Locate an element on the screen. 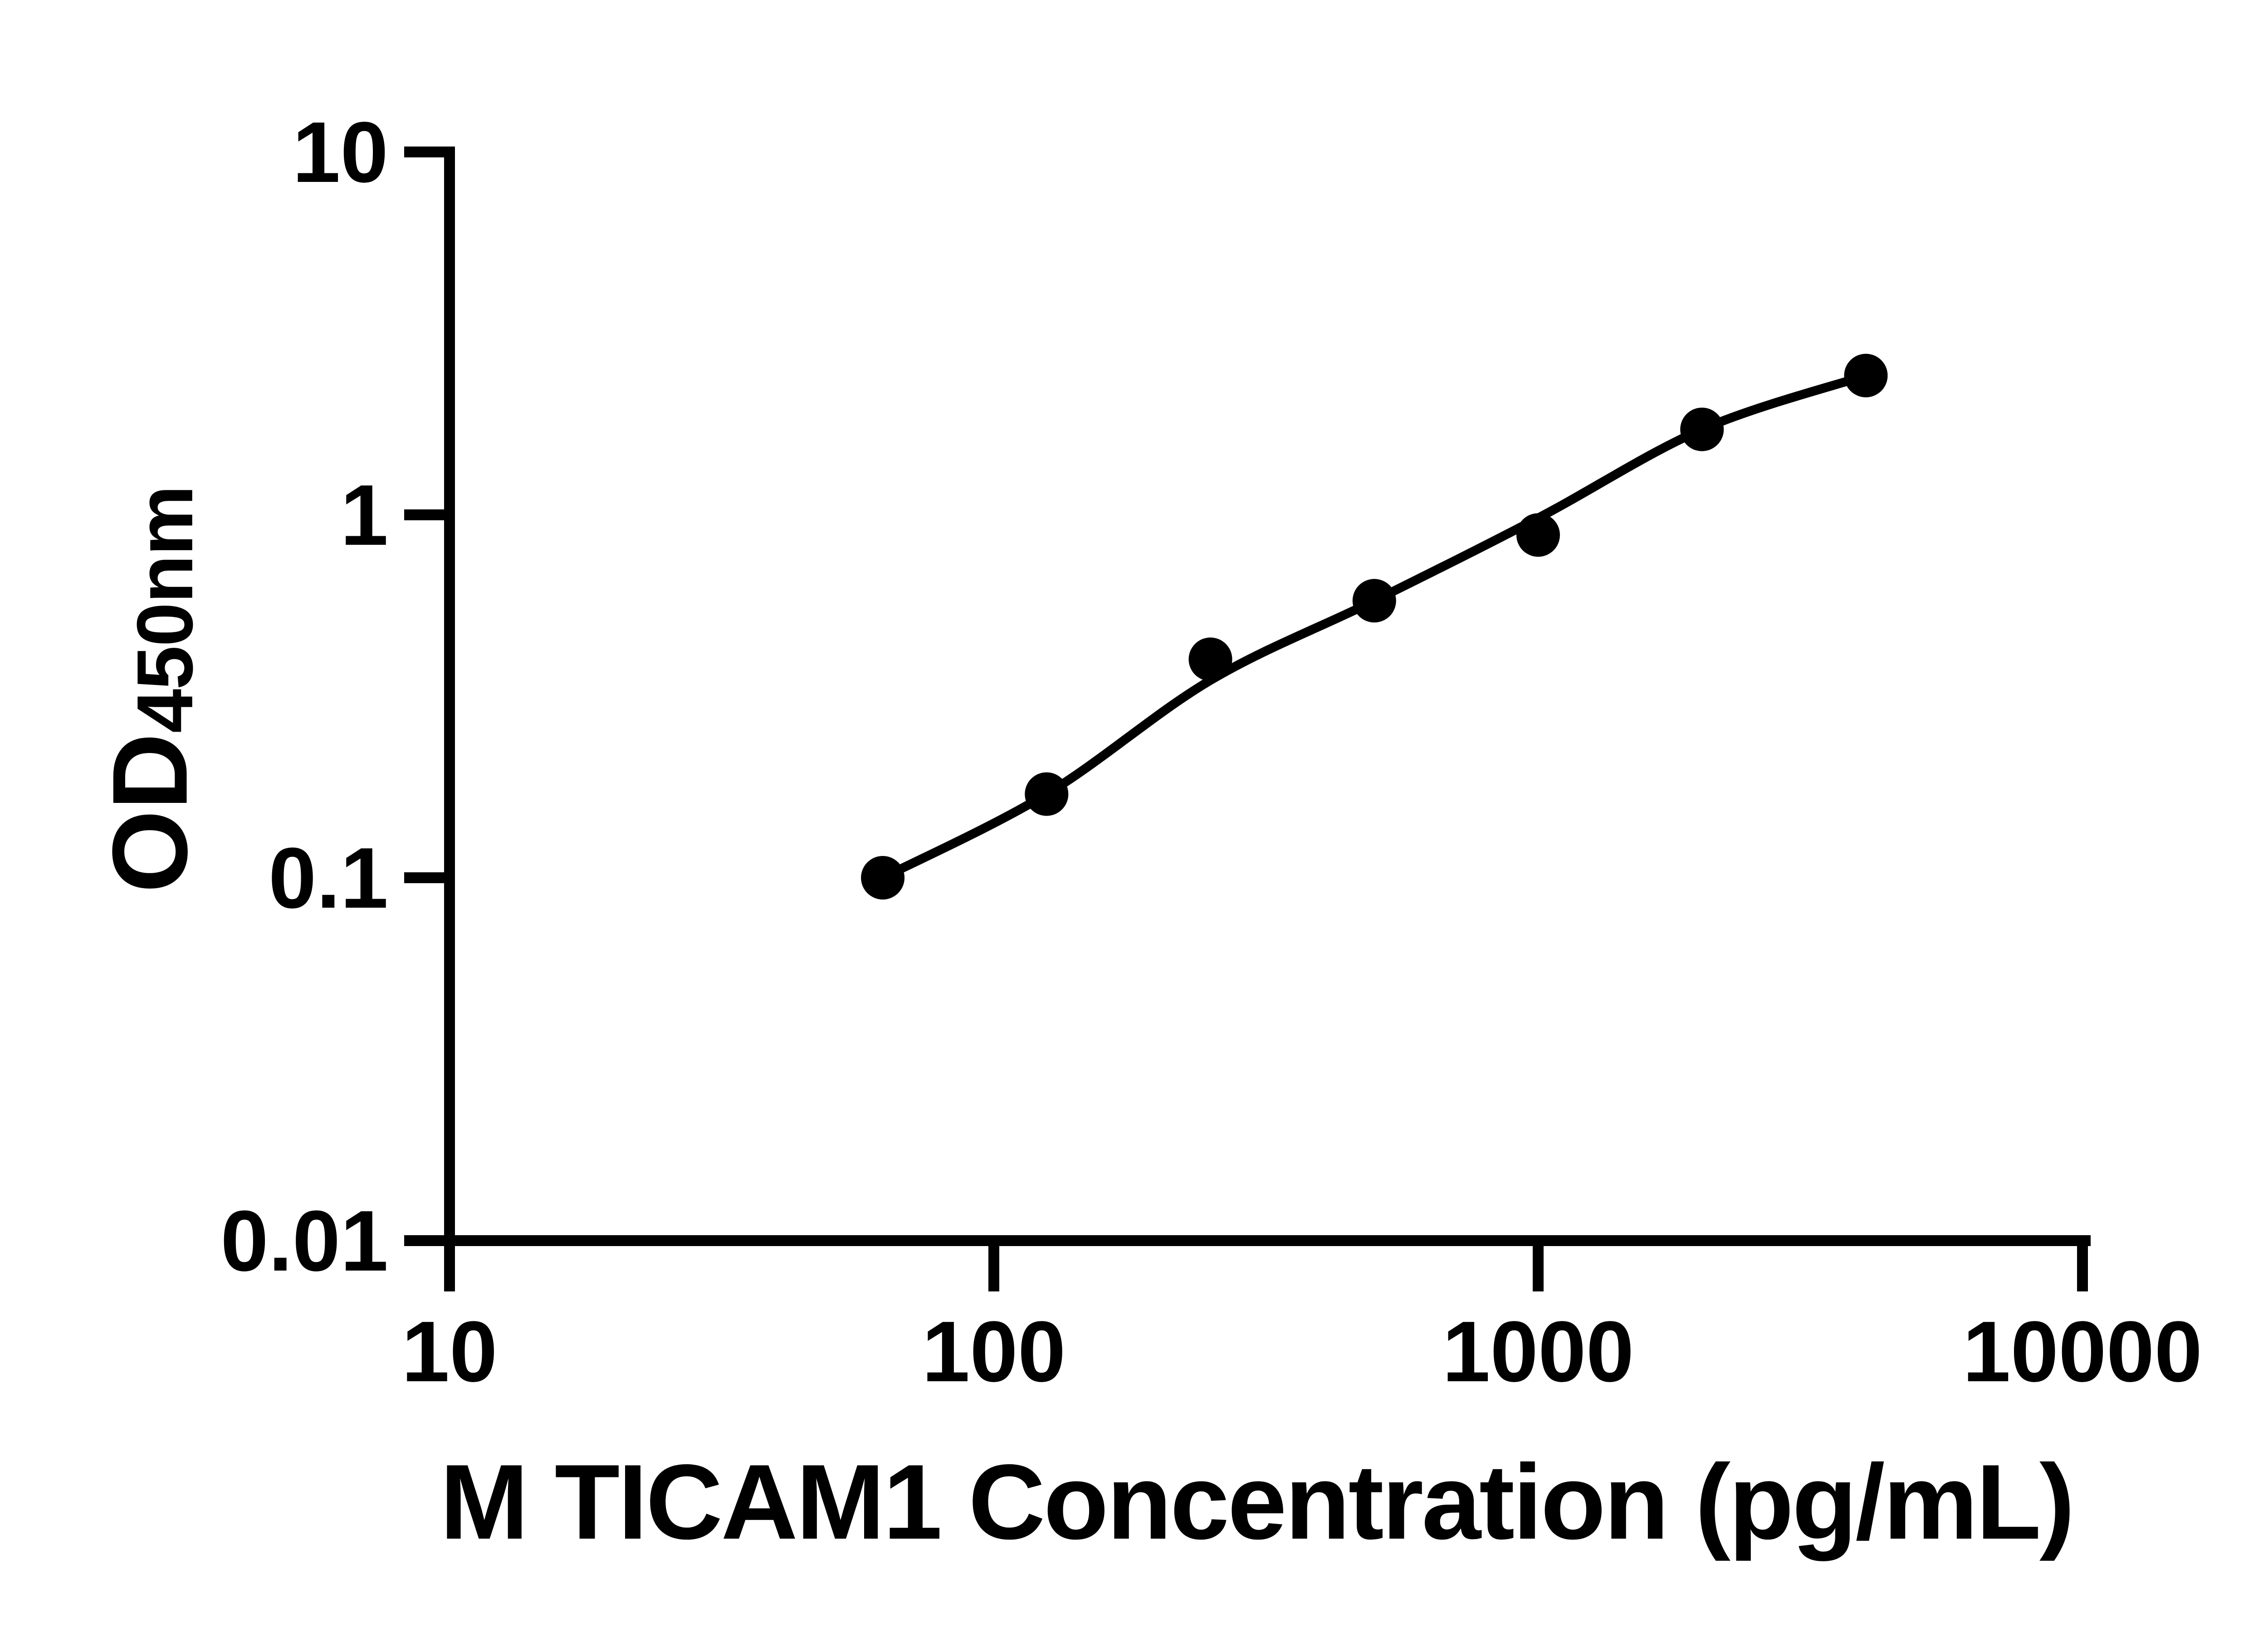 Image resolution: width=2268 pixels, height=1633 pixels. x-tick-label: 10000 is located at coordinates (2083, 1352).